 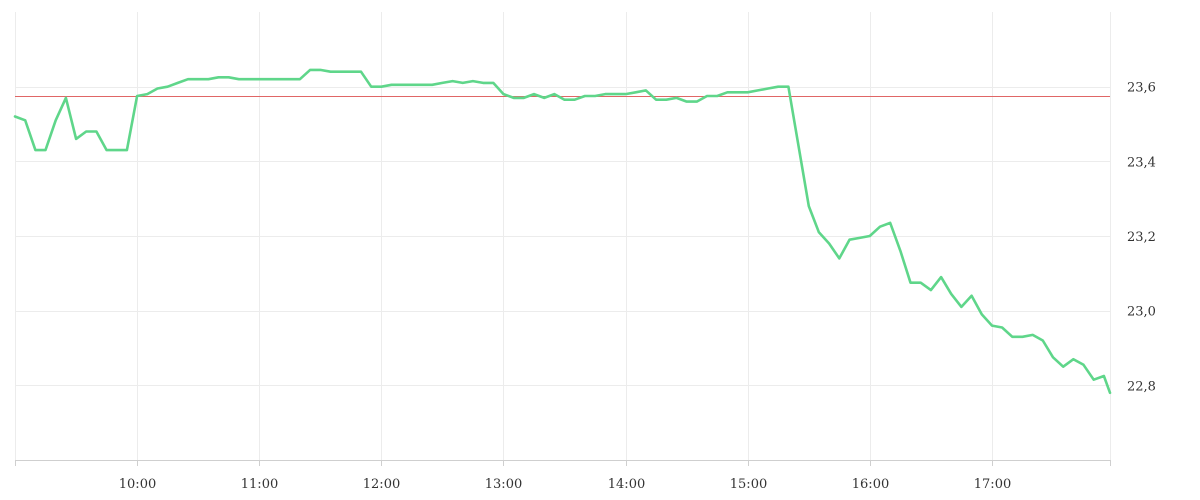 What do you see at coordinates (626, 484) in the screenshot?
I see `x-tick-label: 14:00` at bounding box center [626, 484].